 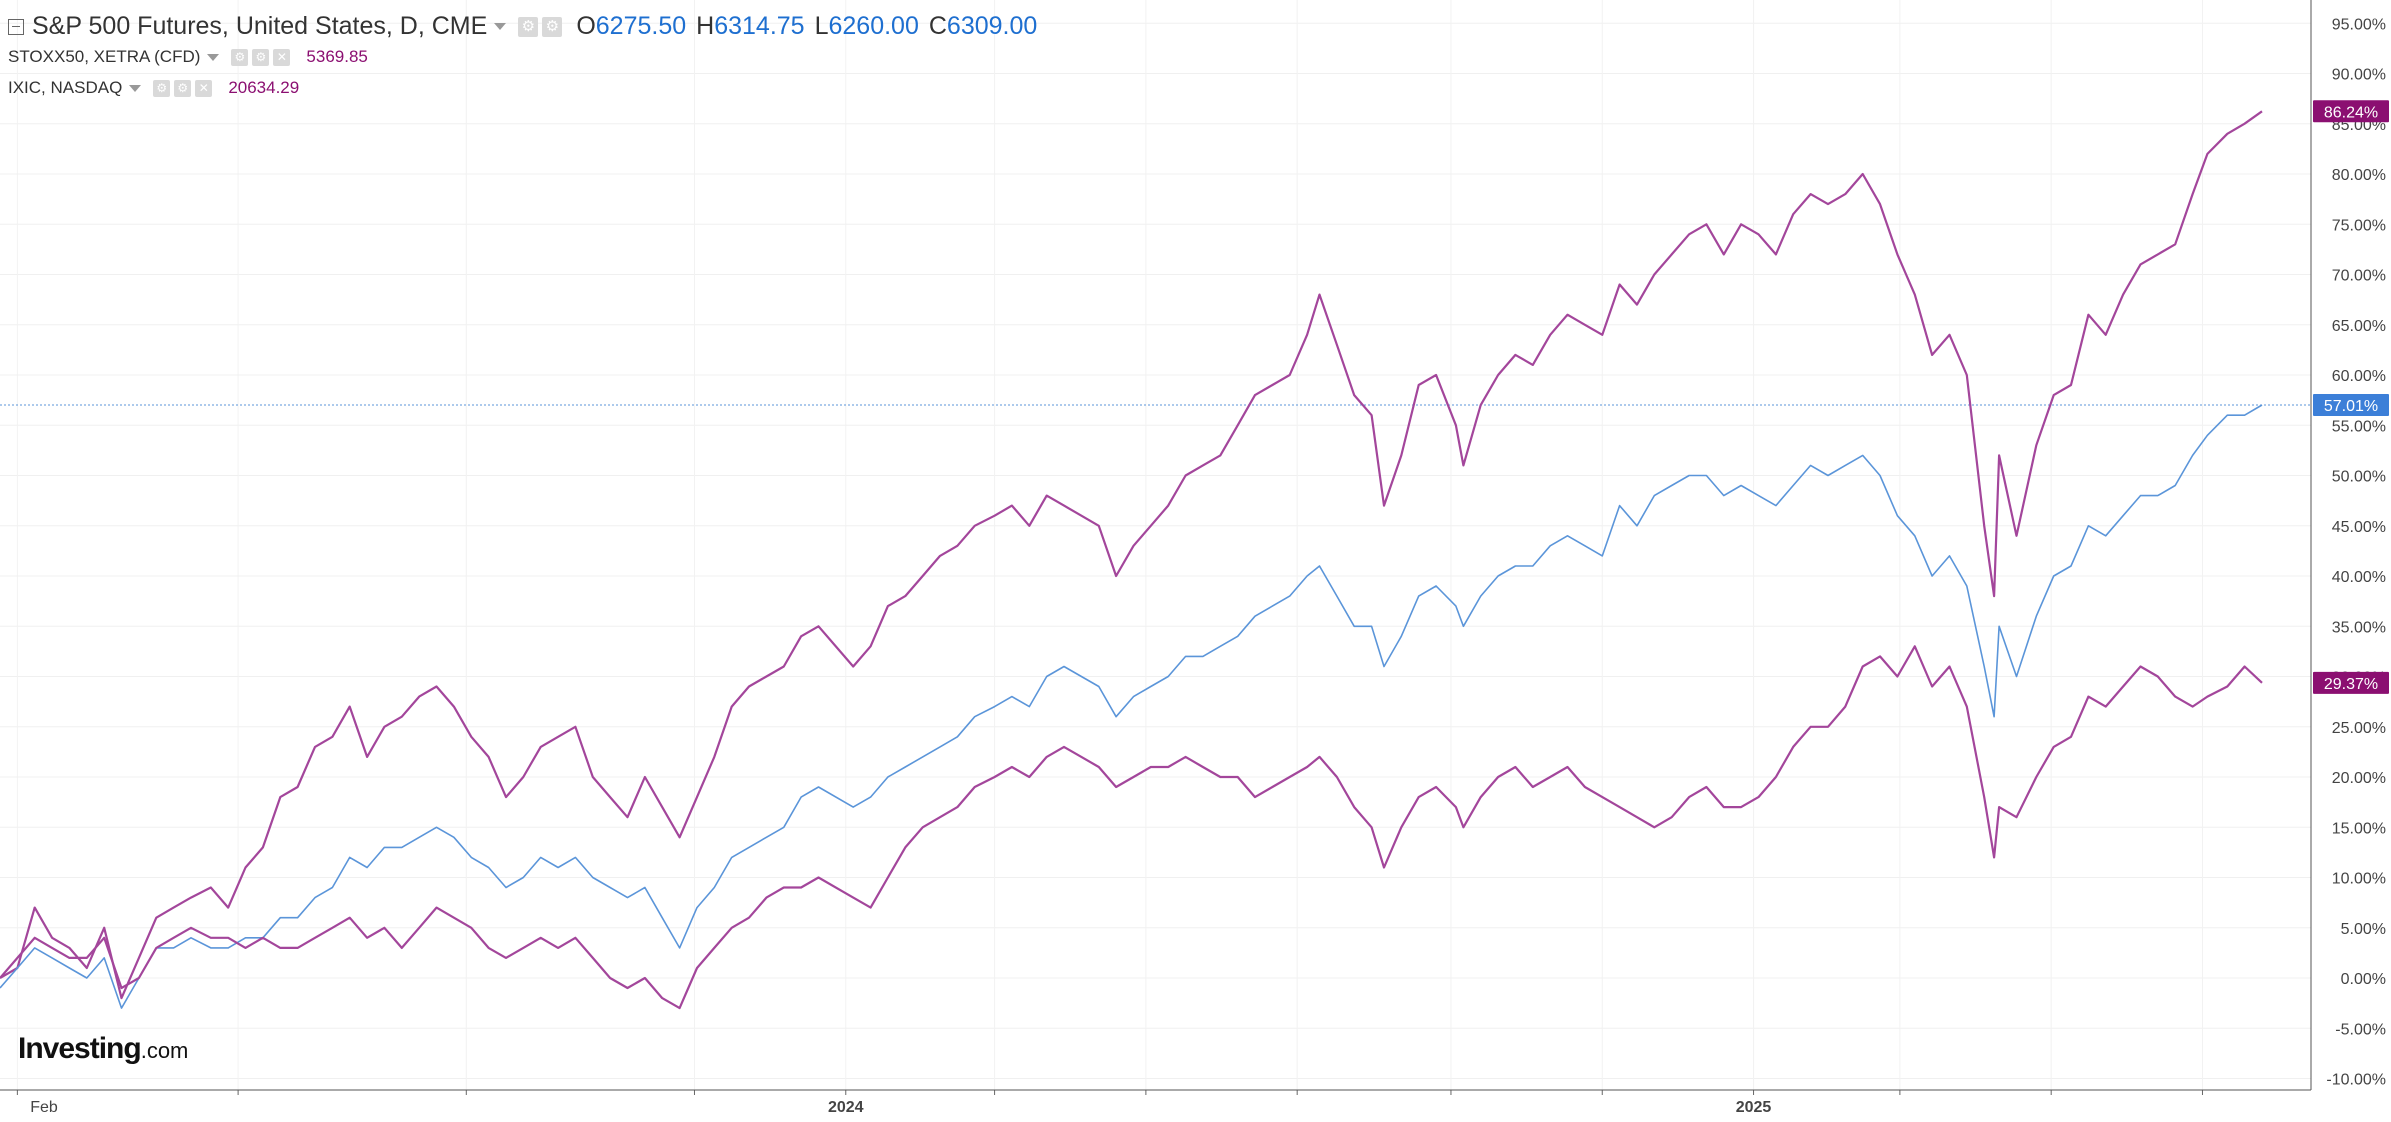 What do you see at coordinates (586, 26) in the screenshot?
I see `open-label: O` at bounding box center [586, 26].